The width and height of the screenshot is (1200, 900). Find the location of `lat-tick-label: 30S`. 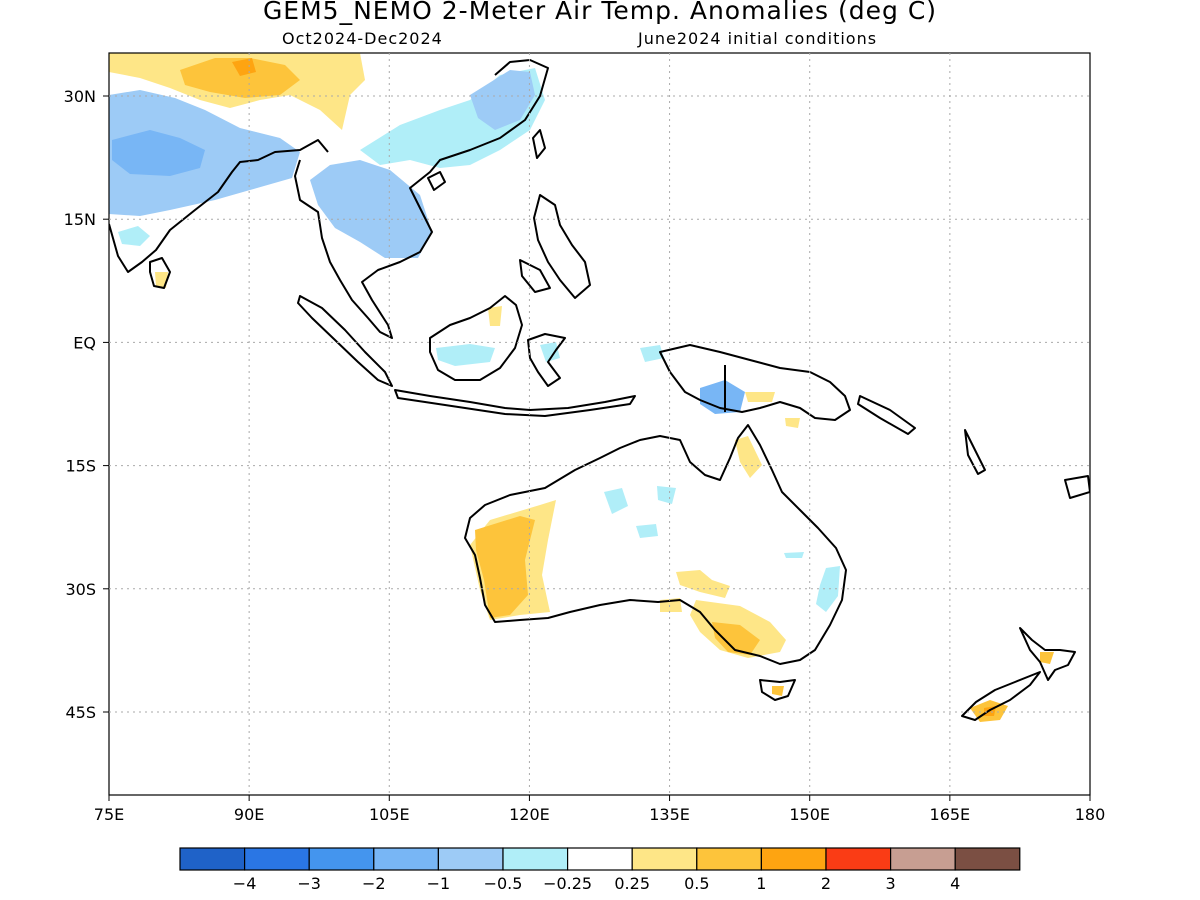

lat-tick-label: 30S is located at coordinates (80, 589).